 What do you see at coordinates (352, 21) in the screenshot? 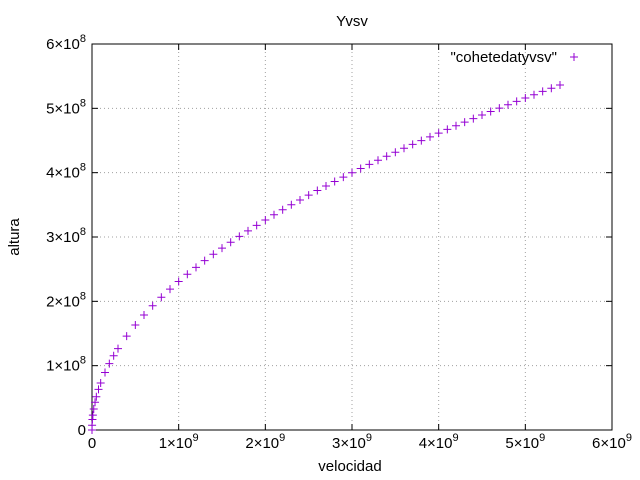
I see `chart-title: Yvsv` at bounding box center [352, 21].